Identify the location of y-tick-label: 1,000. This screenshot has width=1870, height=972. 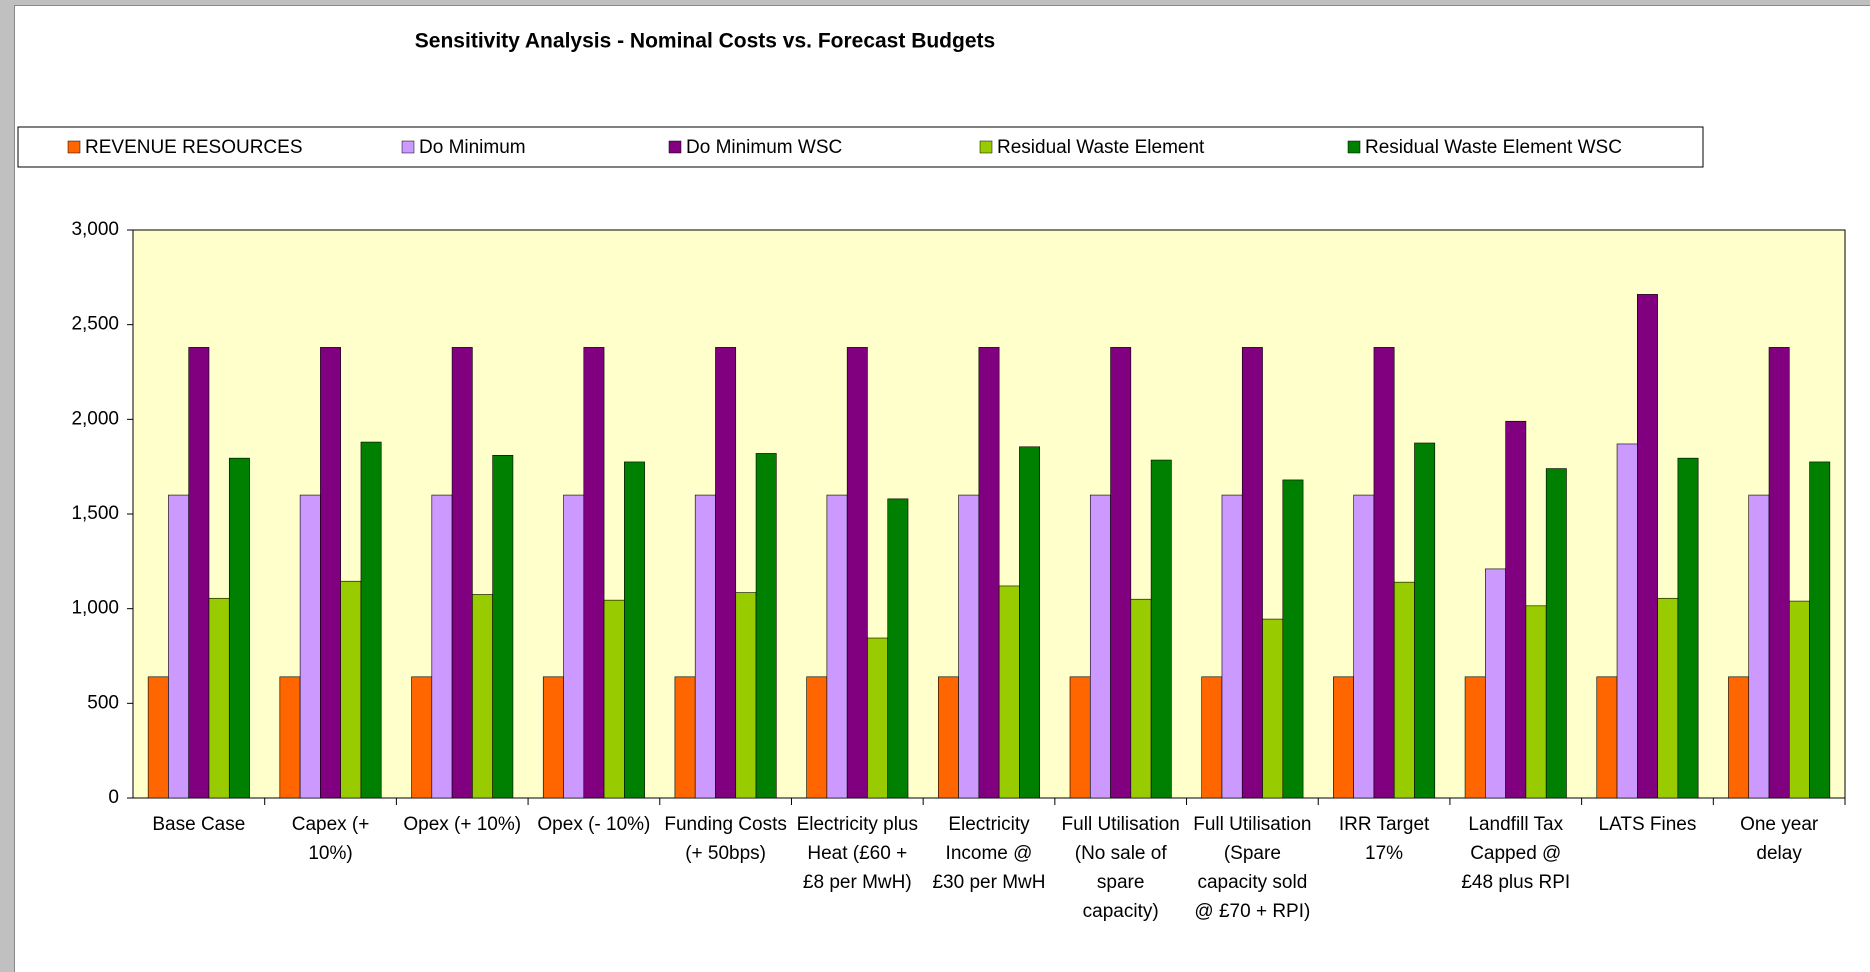
(95, 608).